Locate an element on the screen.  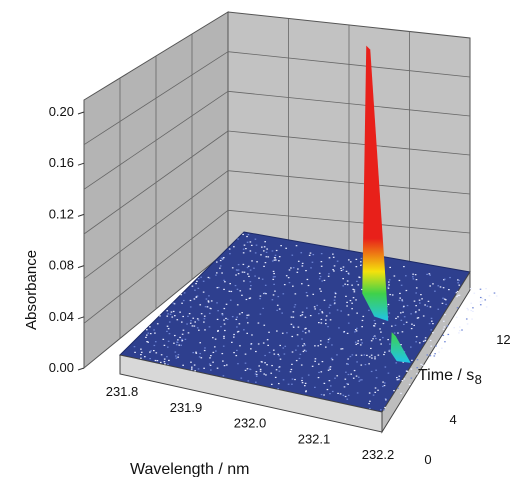
z-tick-mark is located at coordinates (81, 318).